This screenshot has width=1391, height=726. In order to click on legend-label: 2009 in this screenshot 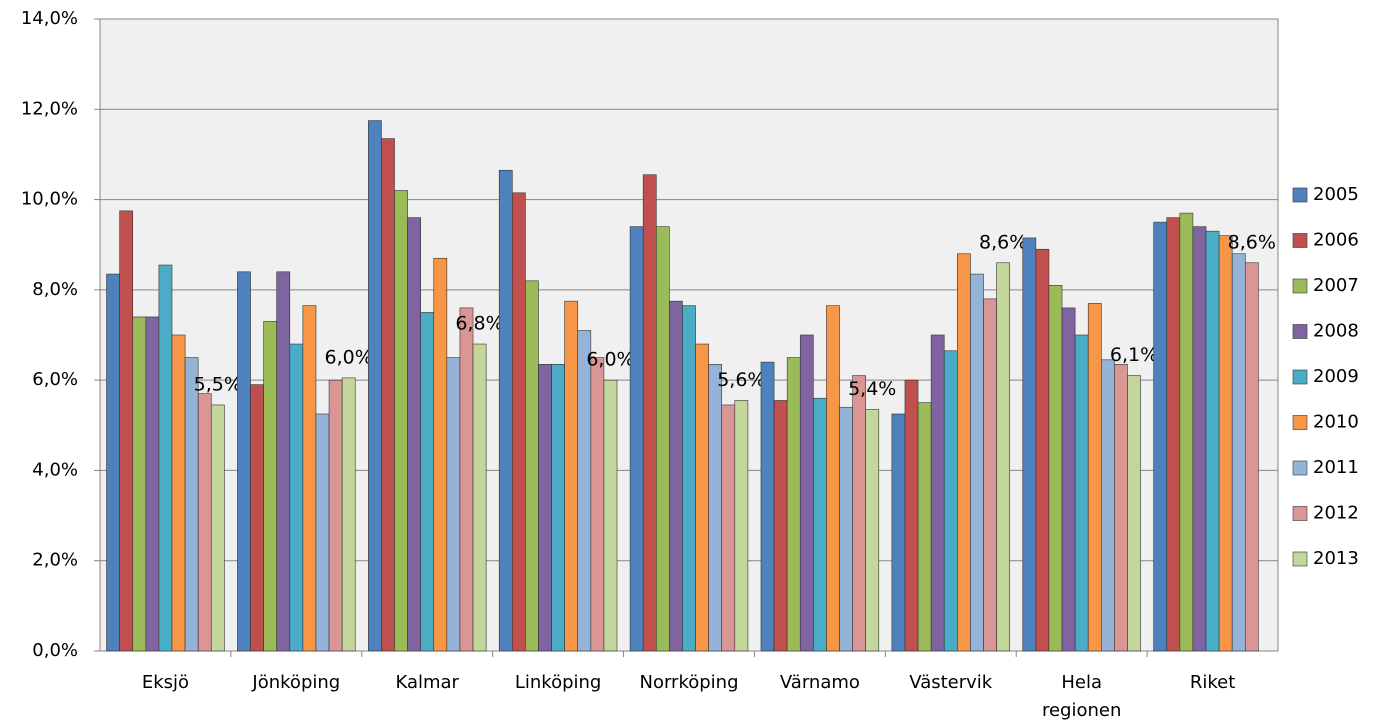, I will do `click(1336, 376)`.